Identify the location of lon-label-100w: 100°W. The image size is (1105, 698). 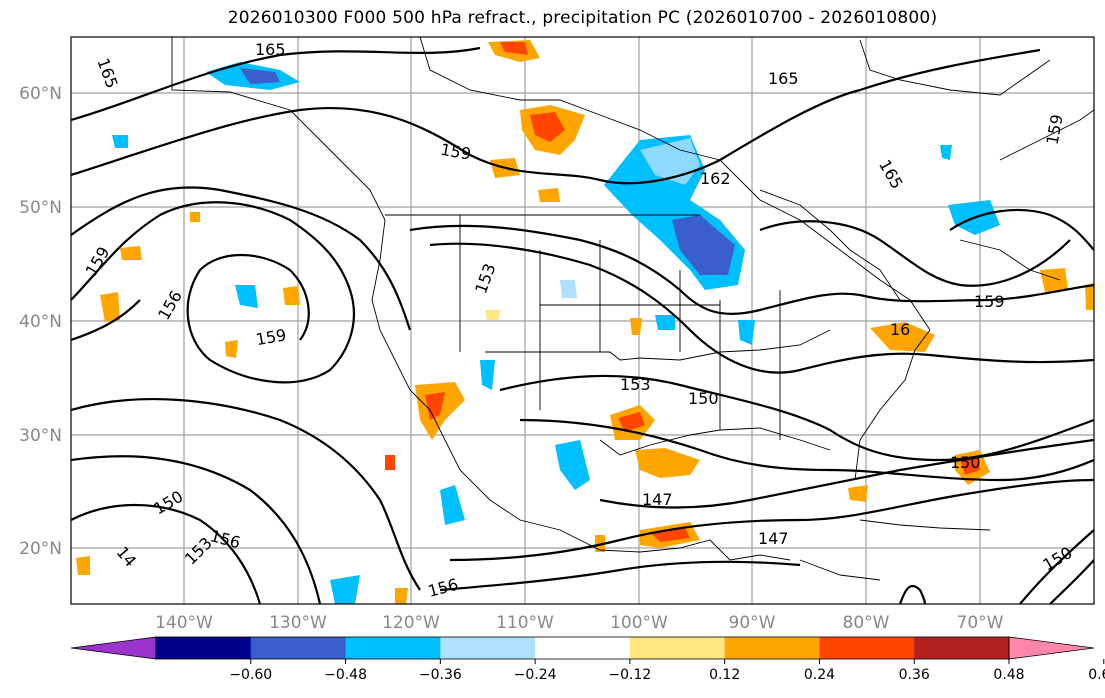
(639, 623).